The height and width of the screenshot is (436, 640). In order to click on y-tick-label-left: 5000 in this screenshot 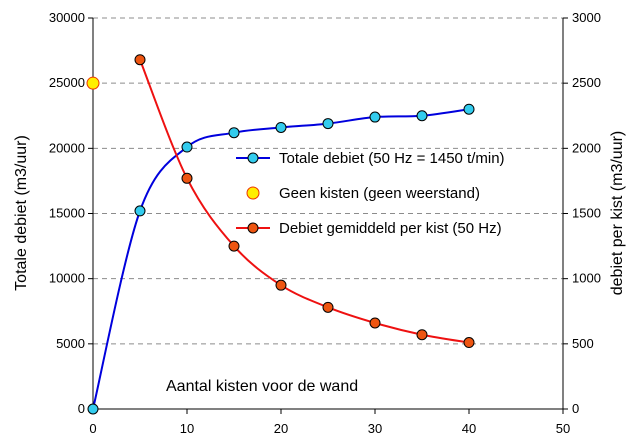, I will do `click(70, 343)`.